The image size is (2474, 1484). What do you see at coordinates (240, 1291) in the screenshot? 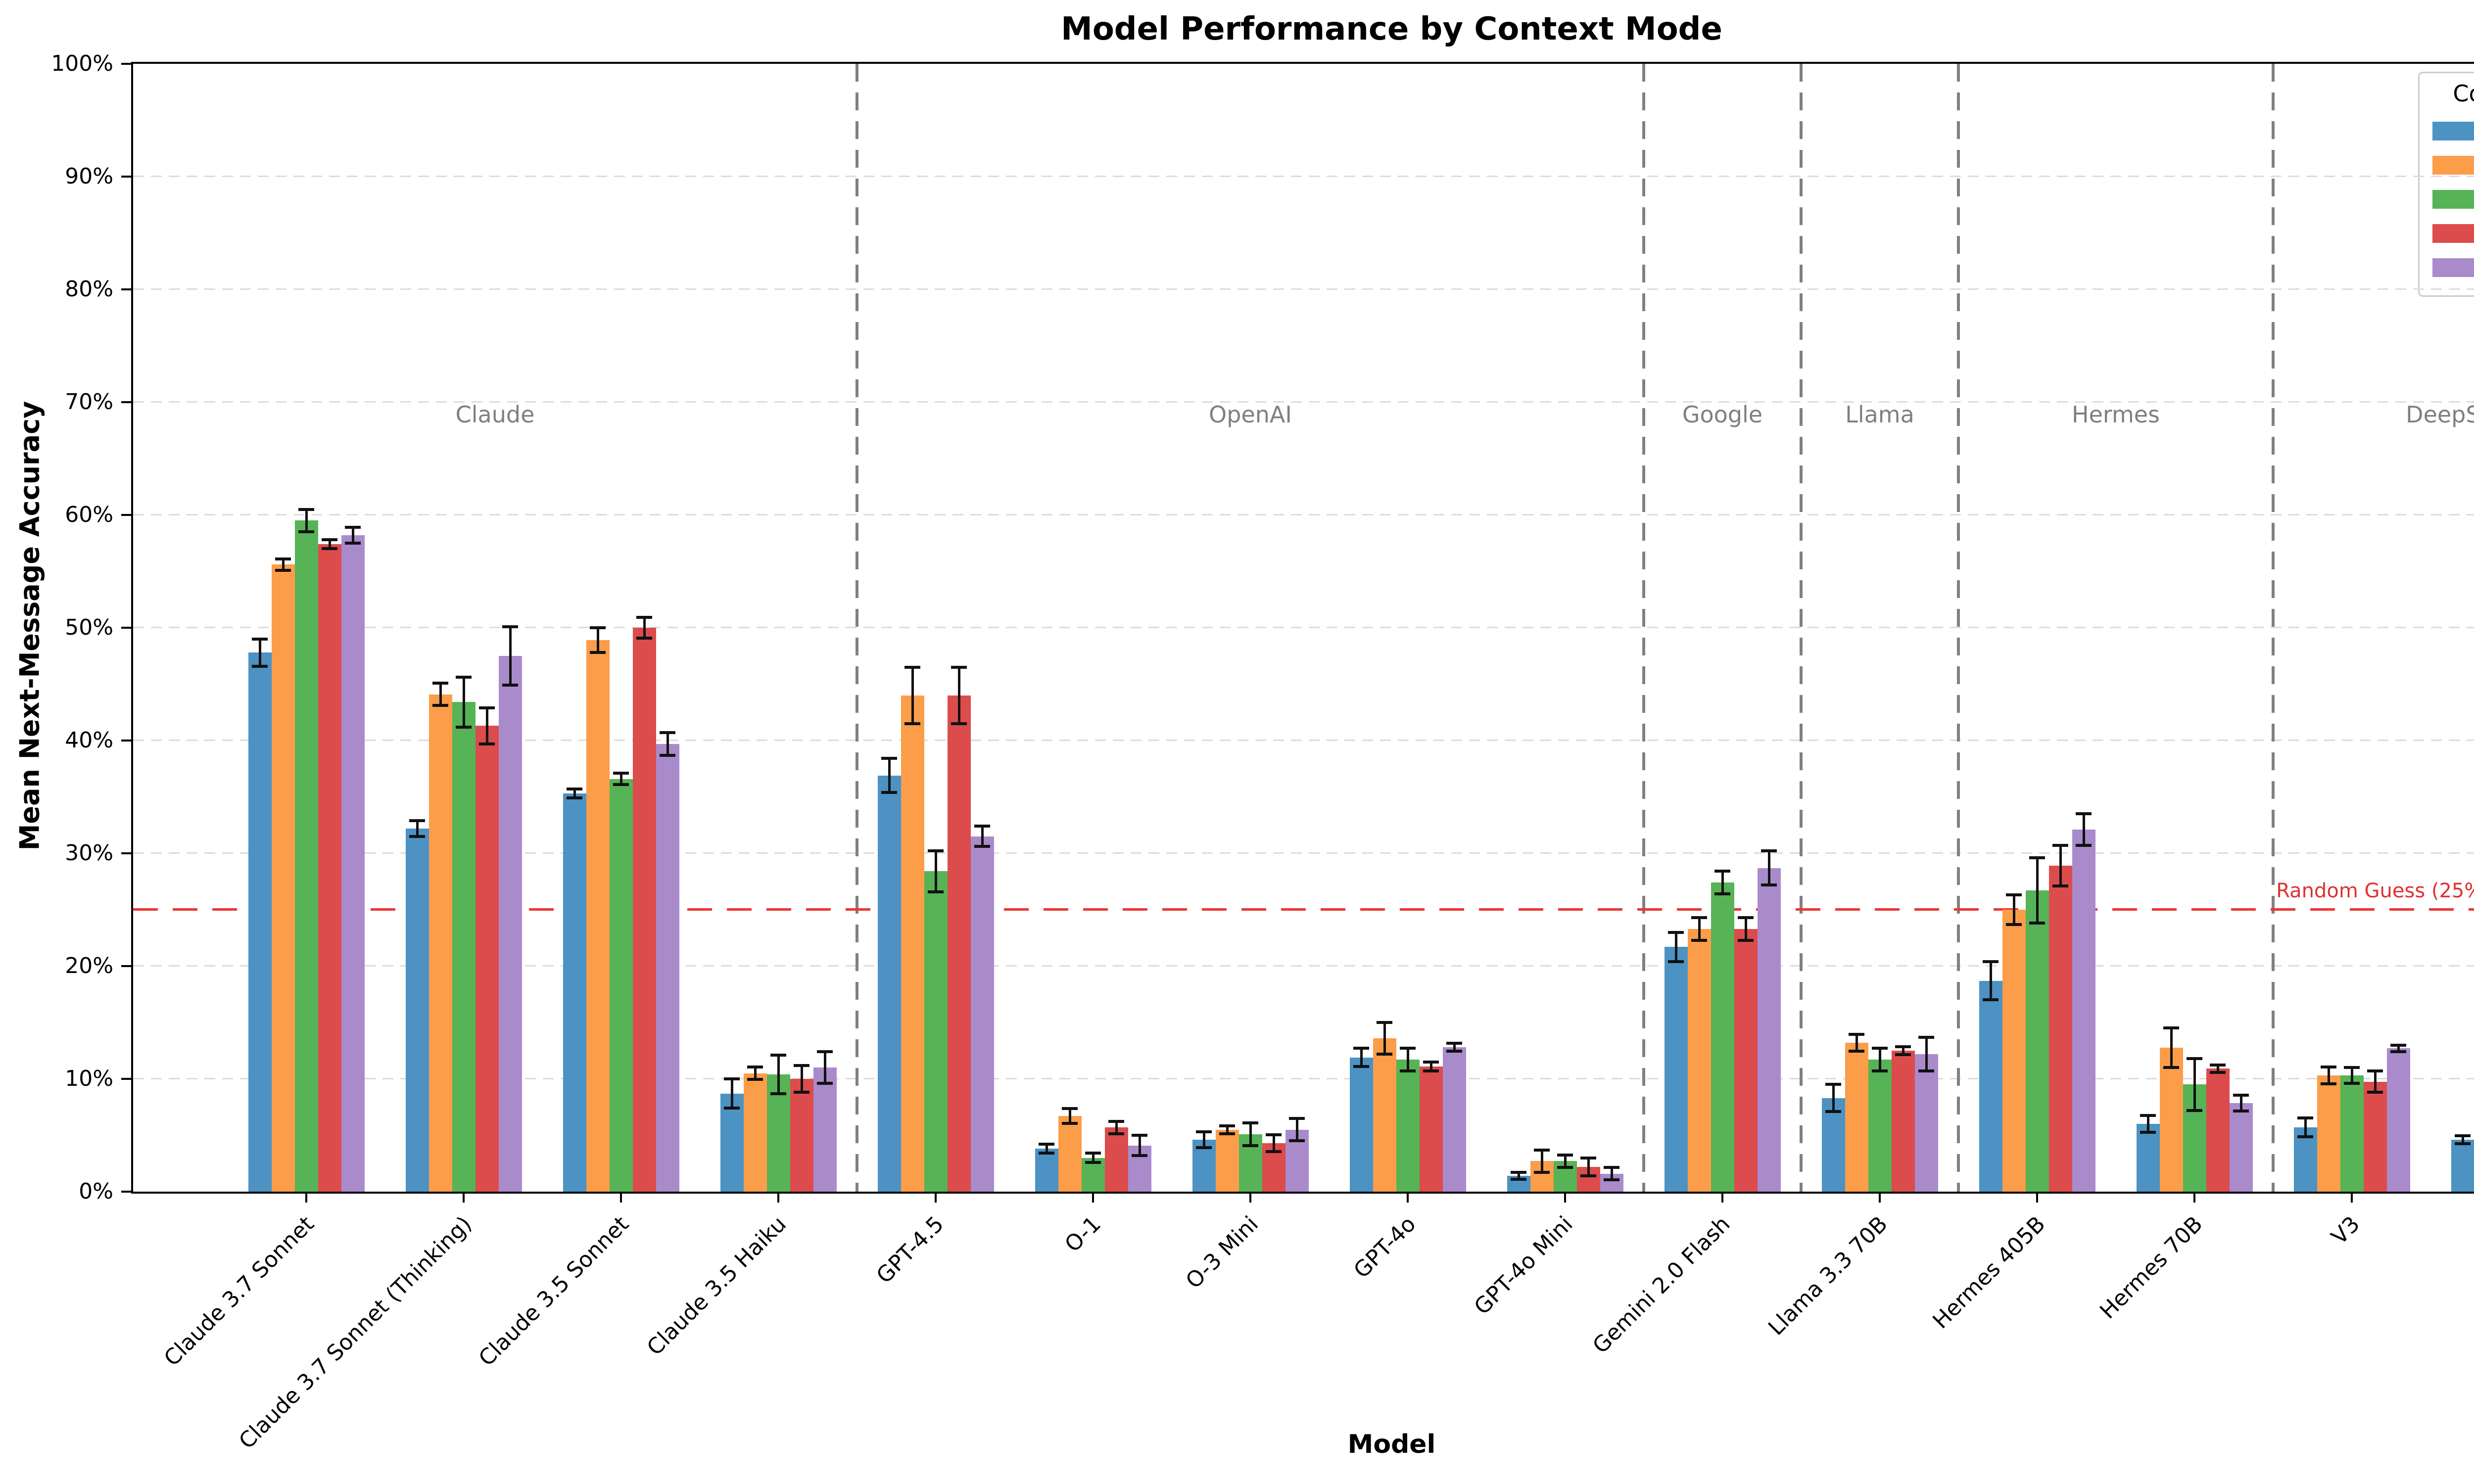
I see `x-tick-label: Claude 3.7 Sonnet` at bounding box center [240, 1291].